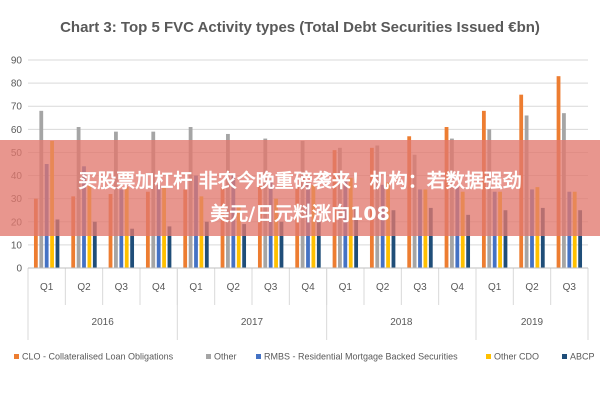 The width and height of the screenshot is (600, 400). What do you see at coordinates (17, 84) in the screenshot?
I see `y-tick-label: 80` at bounding box center [17, 84].